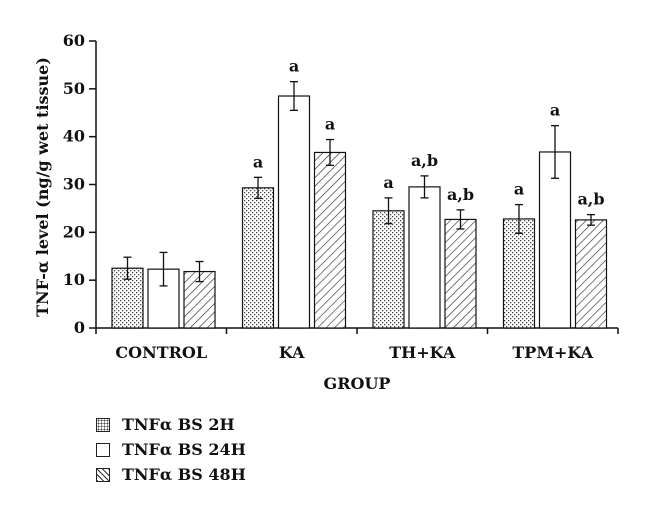 This screenshot has width=660, height=518. I want to click on x-tick-label: TH+KA, so click(422, 352).